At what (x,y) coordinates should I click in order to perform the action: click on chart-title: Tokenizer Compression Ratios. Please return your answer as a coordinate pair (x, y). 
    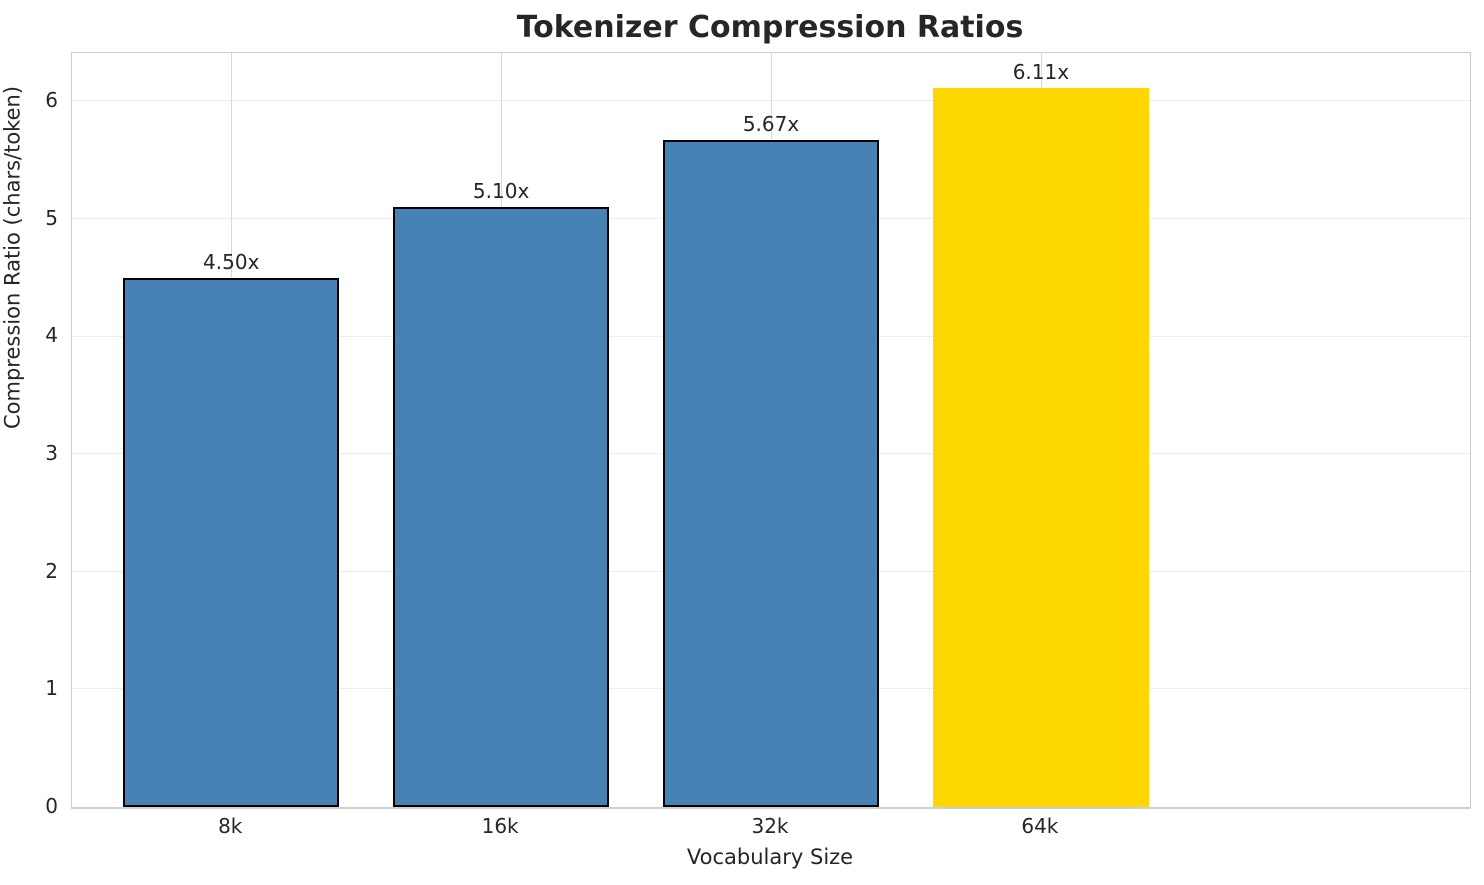
    Looking at the image, I should click on (770, 27).